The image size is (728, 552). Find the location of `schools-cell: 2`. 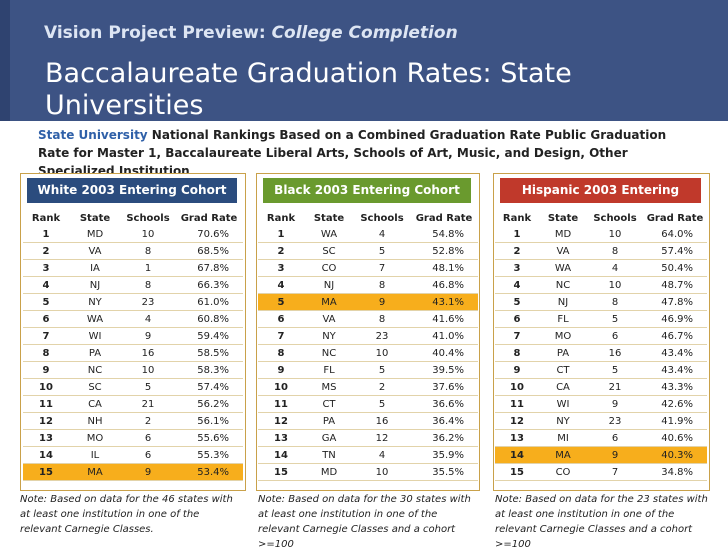

schools-cell: 2 is located at coordinates (148, 421).